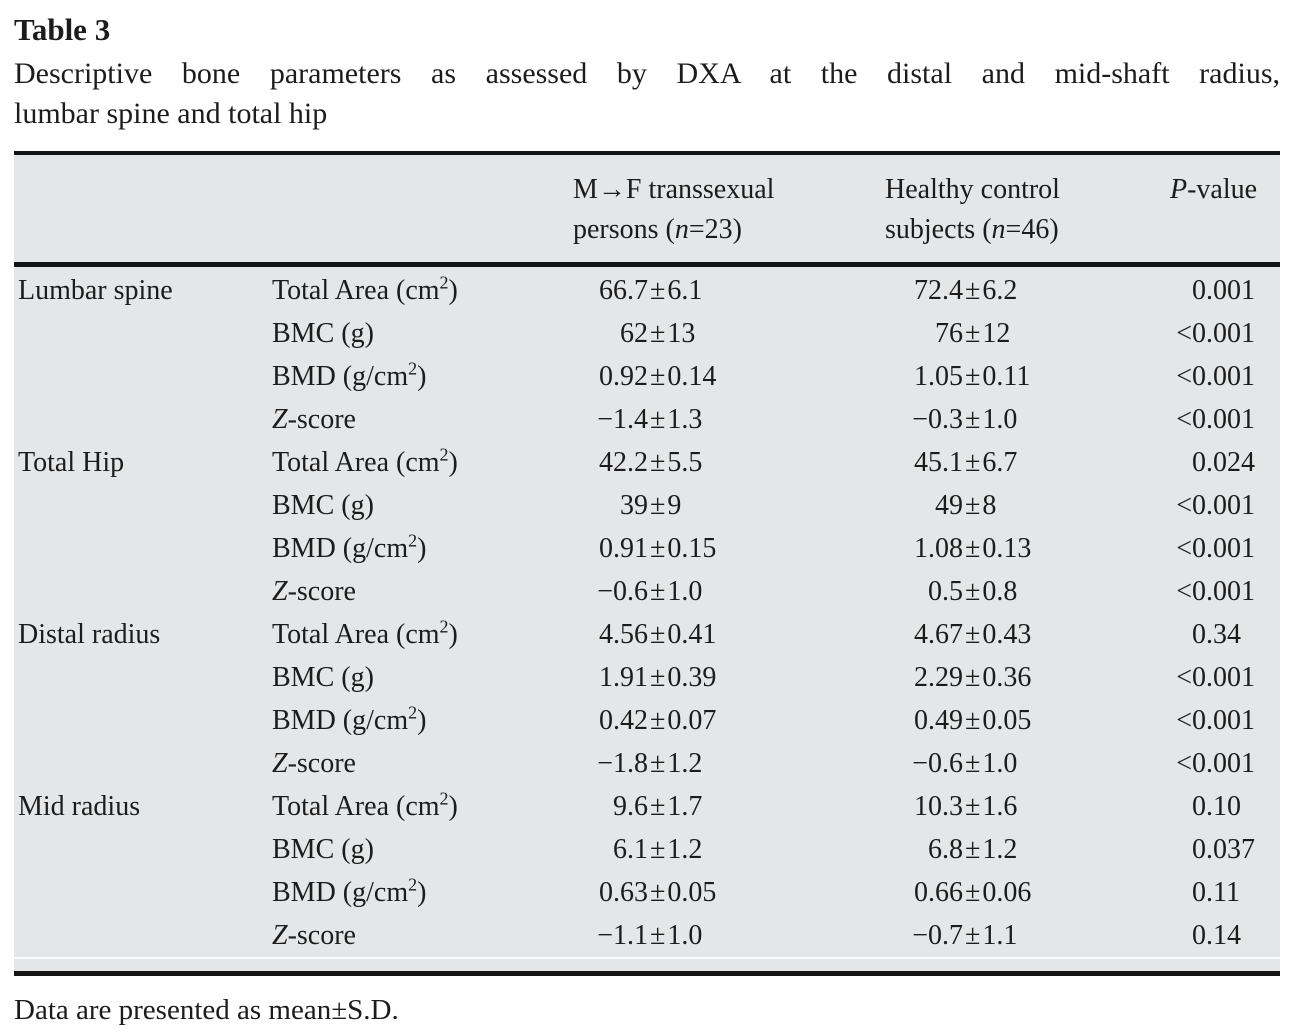  What do you see at coordinates (729, 935) in the screenshot?
I see `value-transsexual: −1.1±1.0` at bounding box center [729, 935].